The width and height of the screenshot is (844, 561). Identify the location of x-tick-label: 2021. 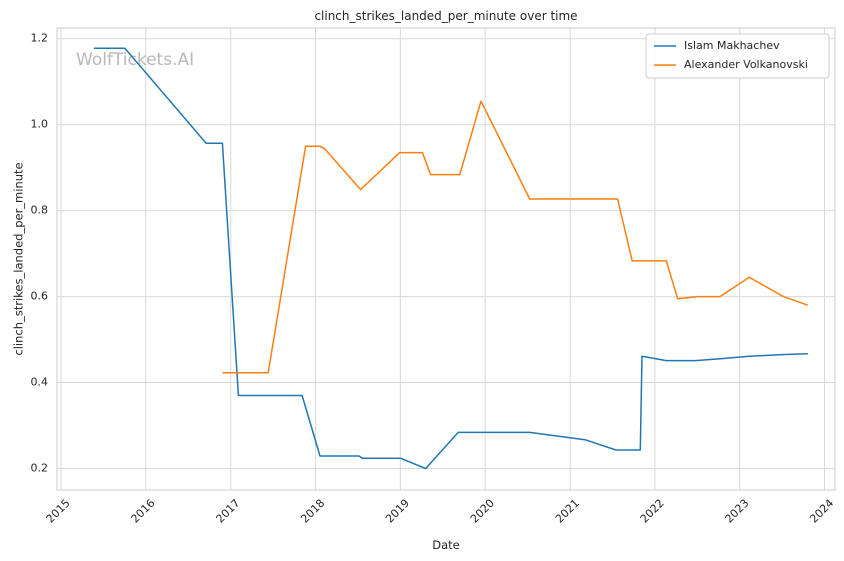
(567, 511).